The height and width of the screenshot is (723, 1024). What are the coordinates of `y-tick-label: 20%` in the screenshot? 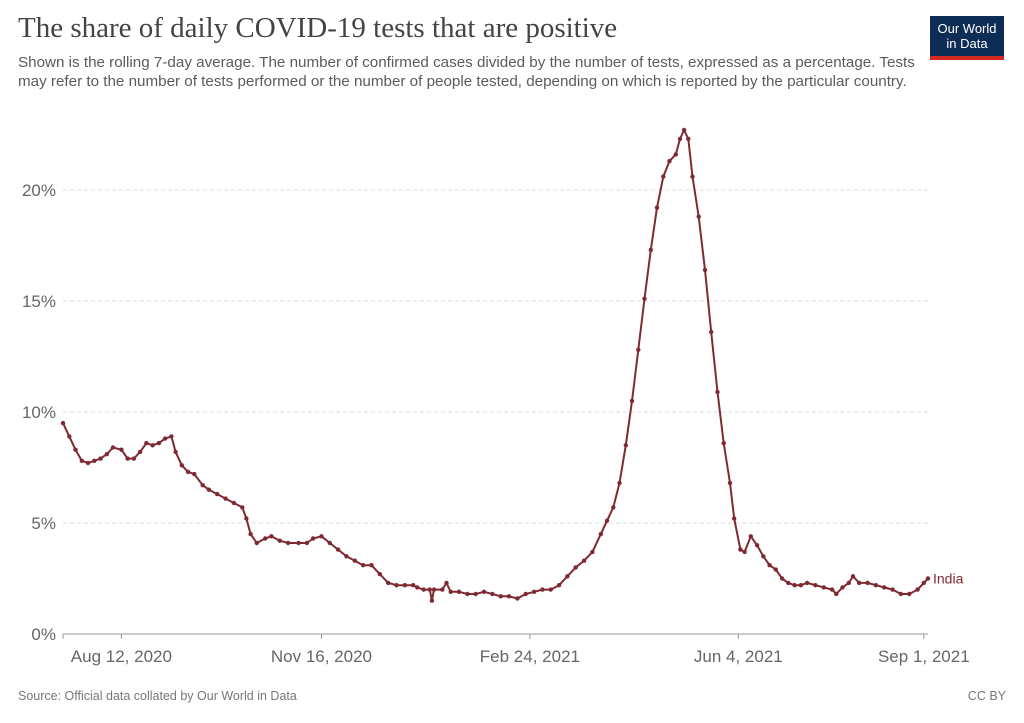 It's located at (39, 190).